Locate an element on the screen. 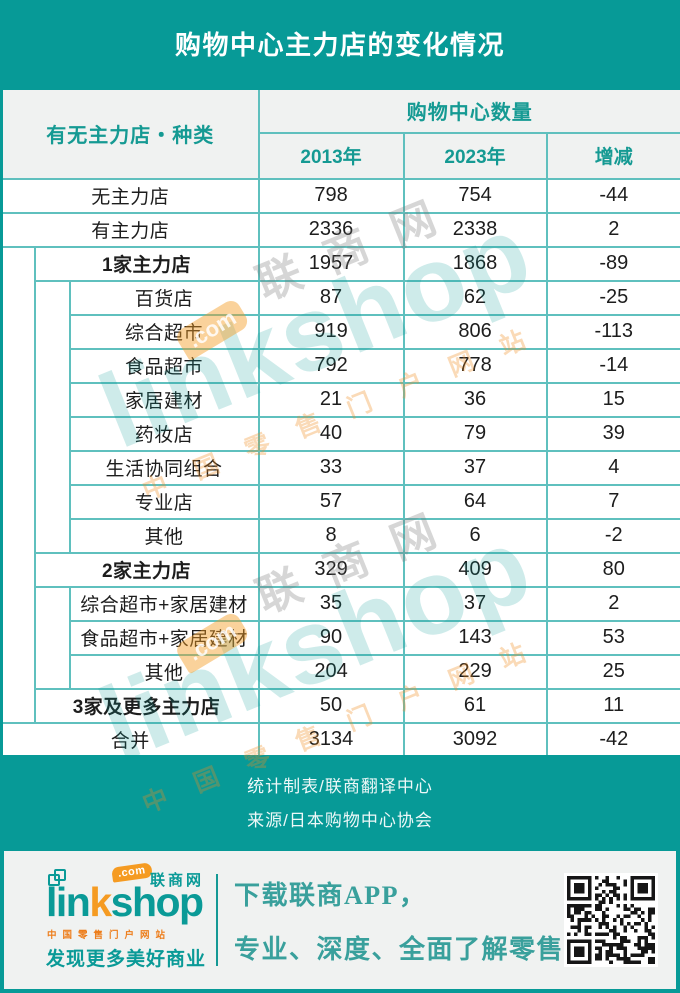  column-header-delta: 增减 is located at coordinates (612, 155).